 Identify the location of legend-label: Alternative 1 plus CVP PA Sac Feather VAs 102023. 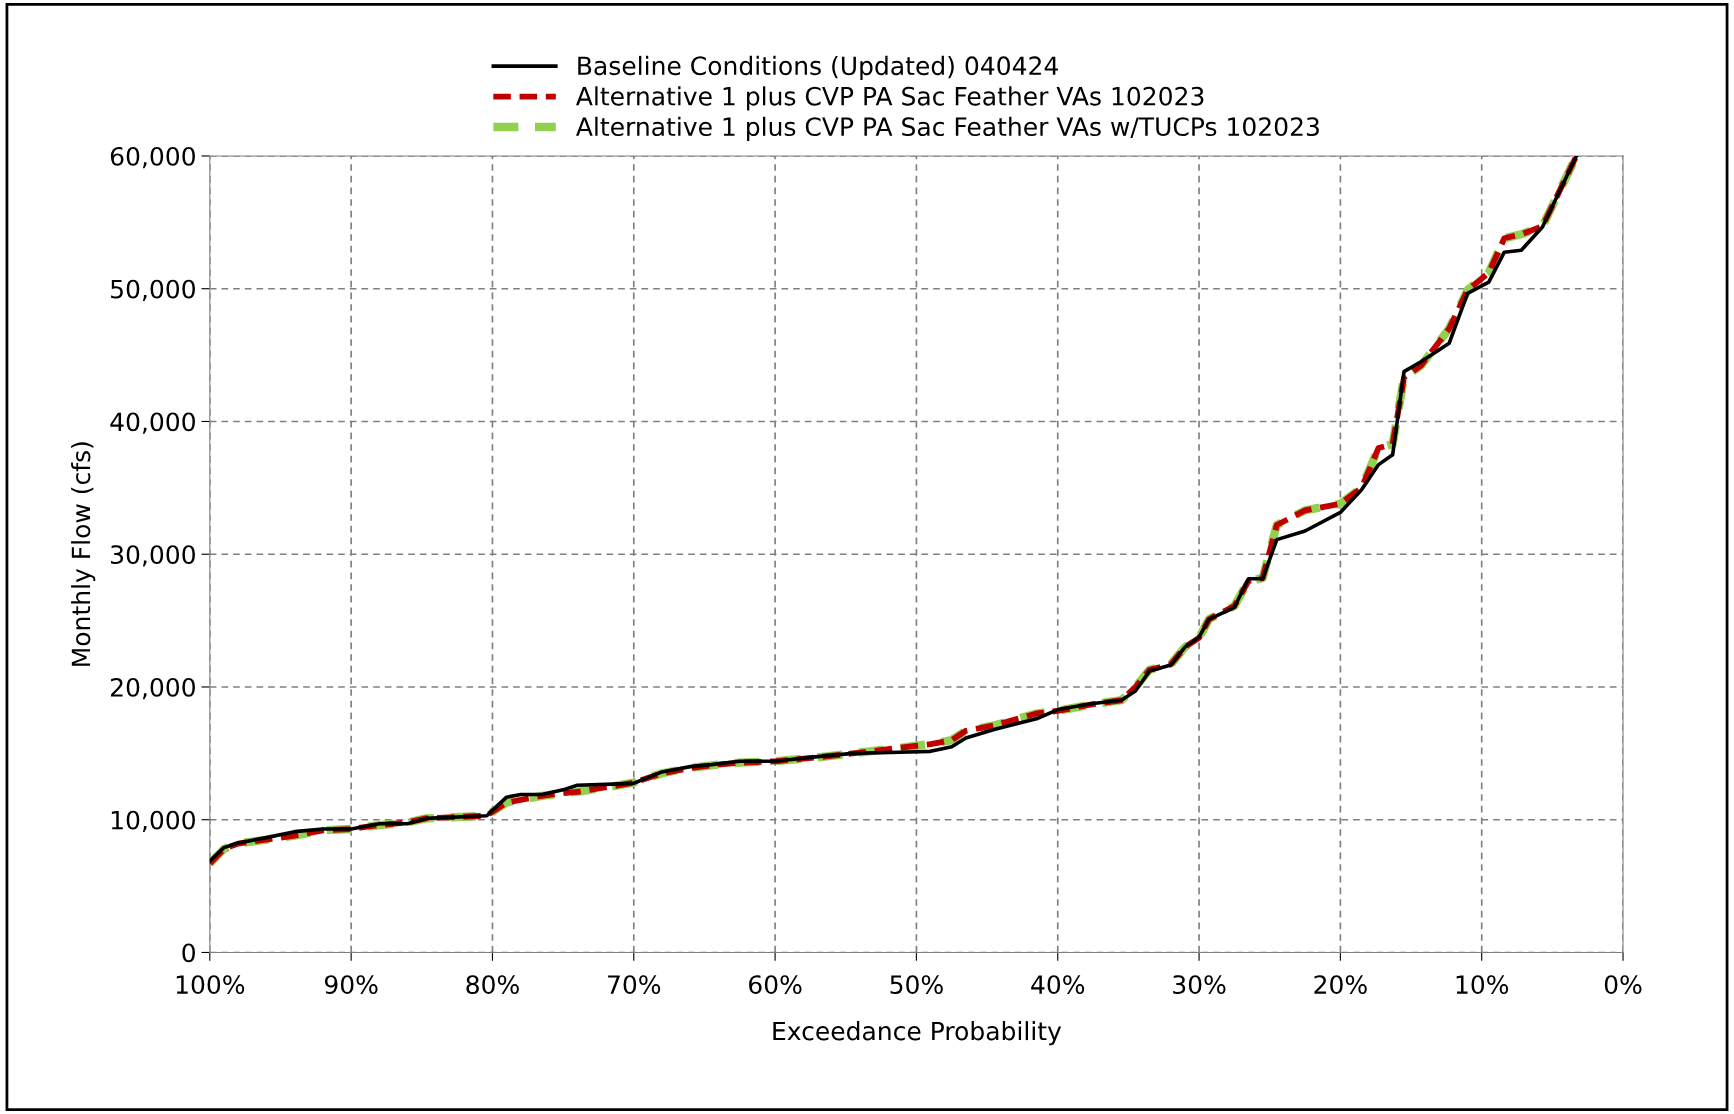
(890, 98).